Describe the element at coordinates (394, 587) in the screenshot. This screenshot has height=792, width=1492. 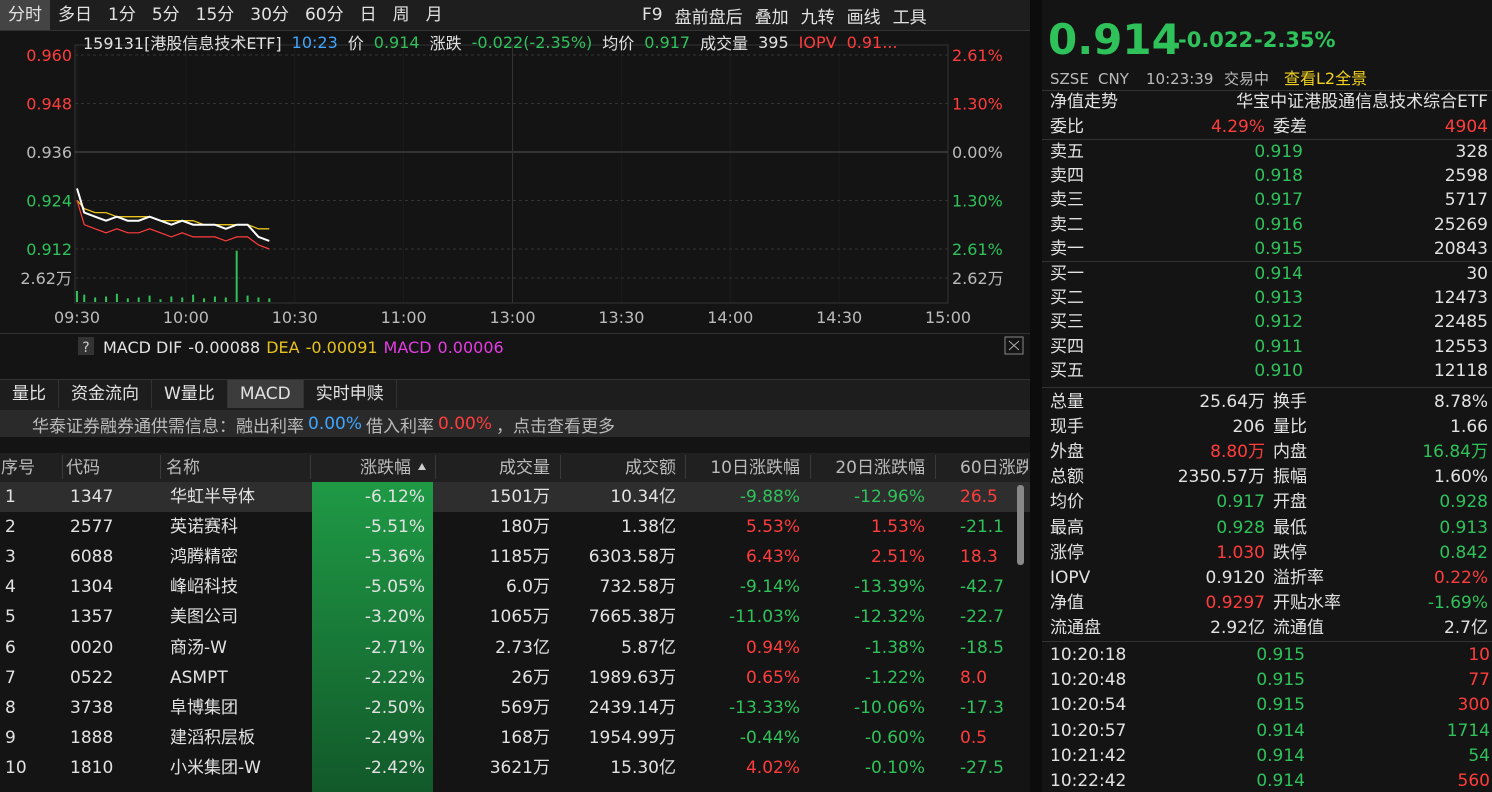
I see `table-cell: -5.05%` at that location.